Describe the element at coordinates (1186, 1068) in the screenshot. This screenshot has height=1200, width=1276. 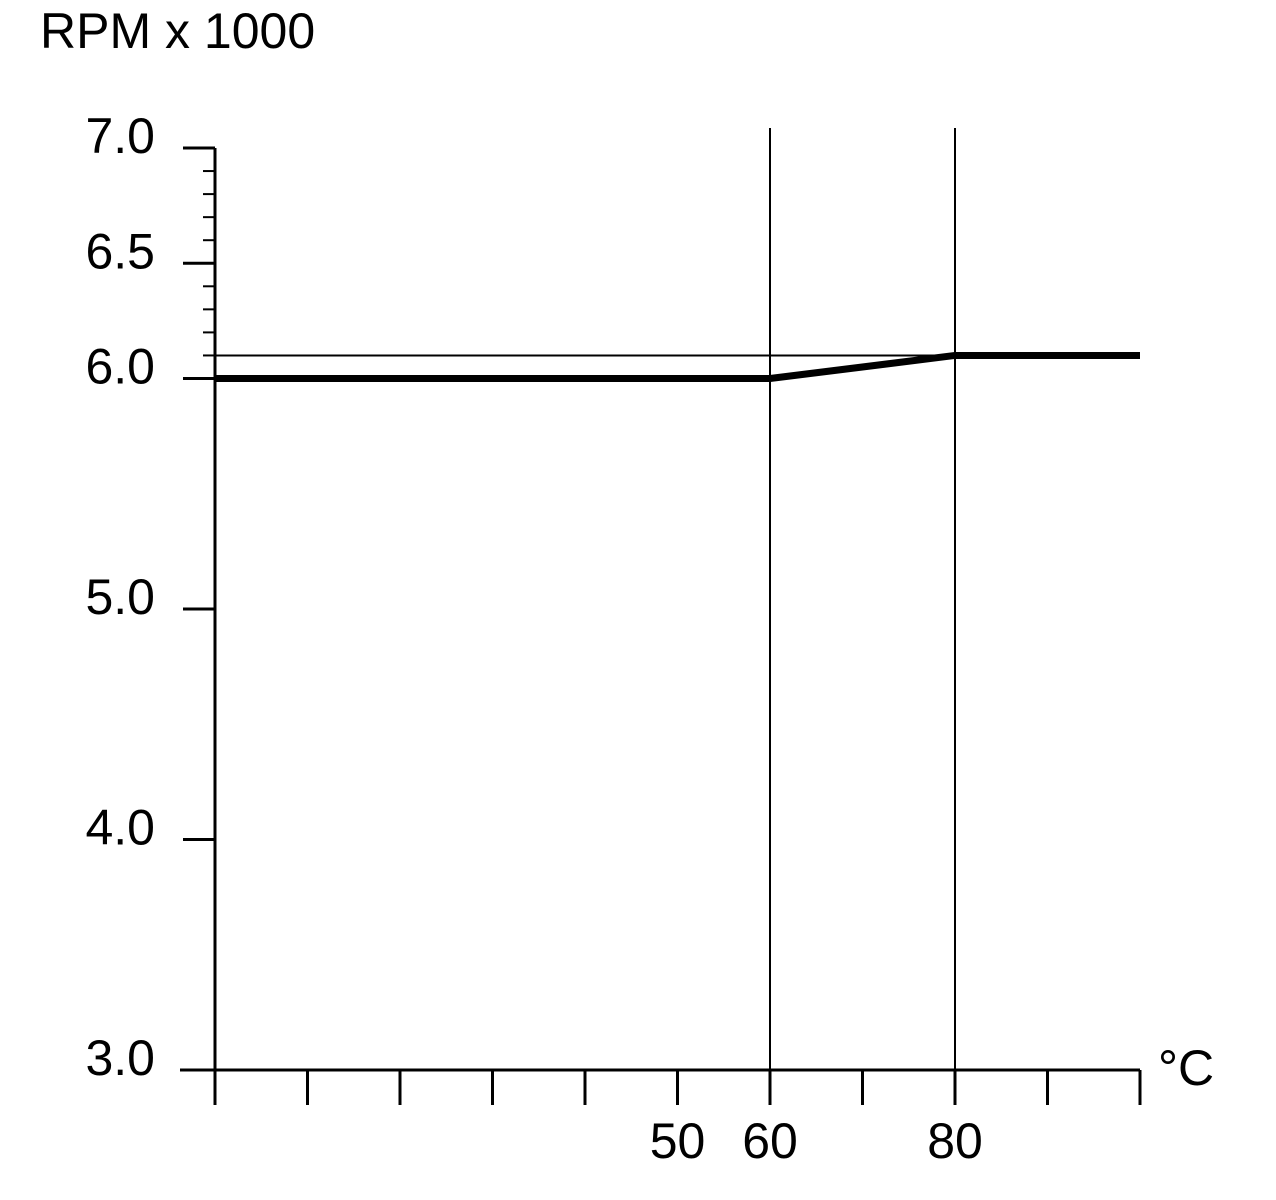
I see `x-unit: °C` at that location.